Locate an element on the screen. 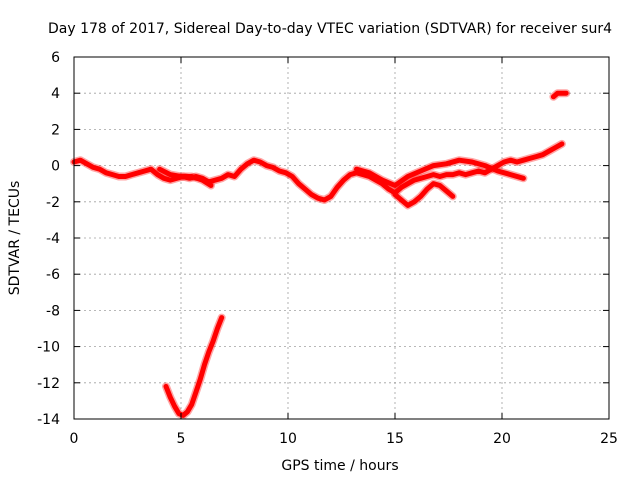 The image size is (640, 480). series-deep-dip is located at coordinates (194, 366).